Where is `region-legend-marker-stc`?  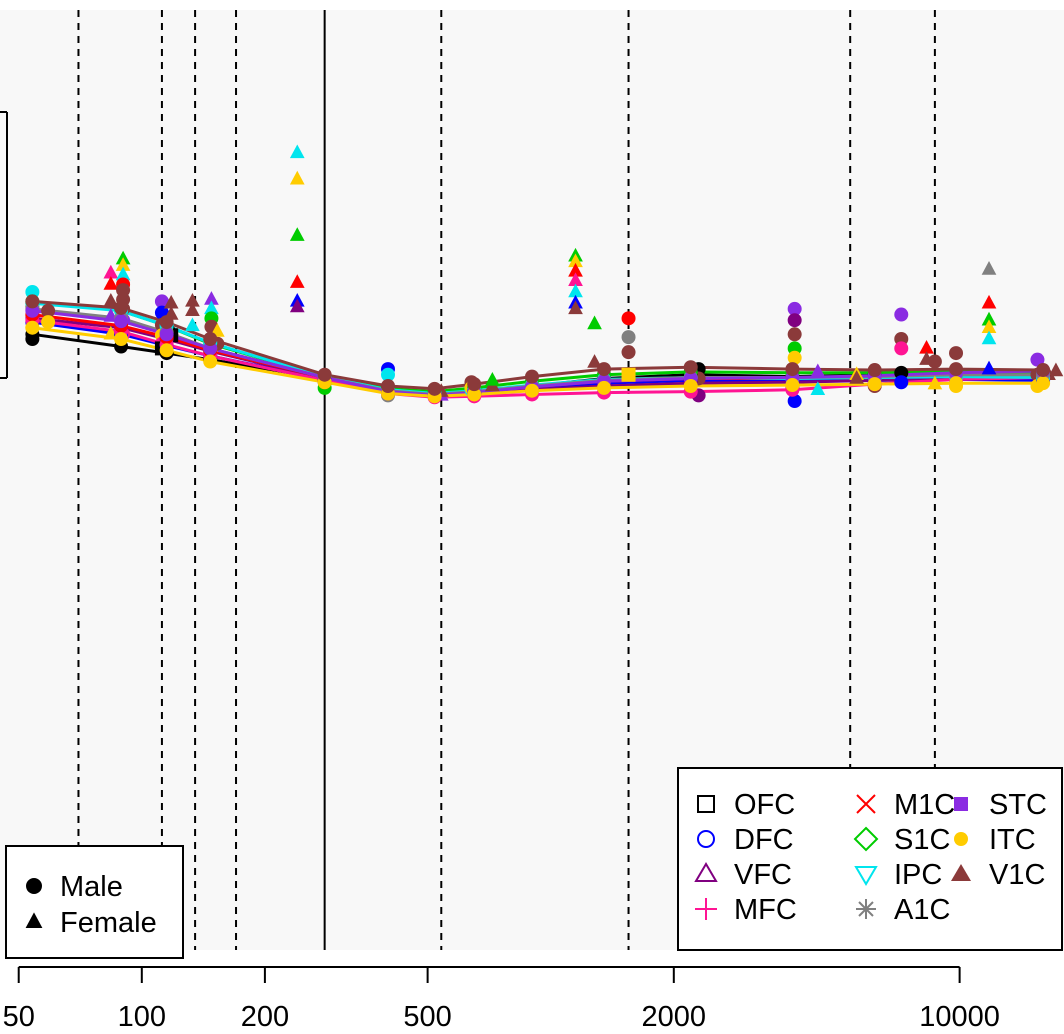 region-legend-marker-stc is located at coordinates (961, 804).